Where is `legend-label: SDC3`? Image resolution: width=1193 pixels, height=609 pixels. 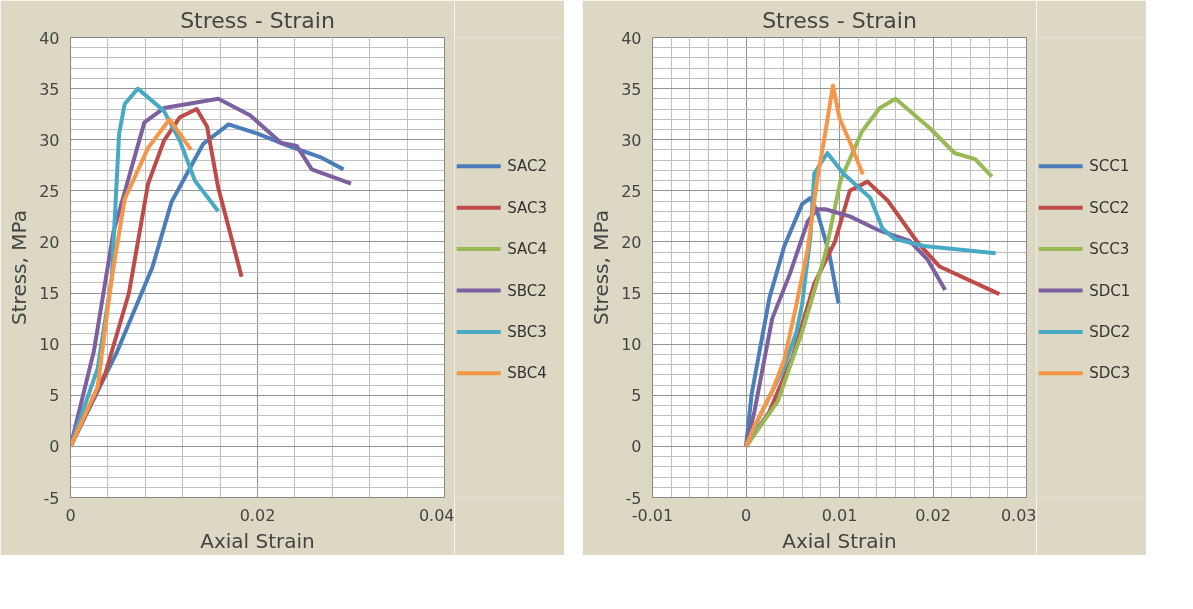 legend-label: SDC3 is located at coordinates (1110, 373).